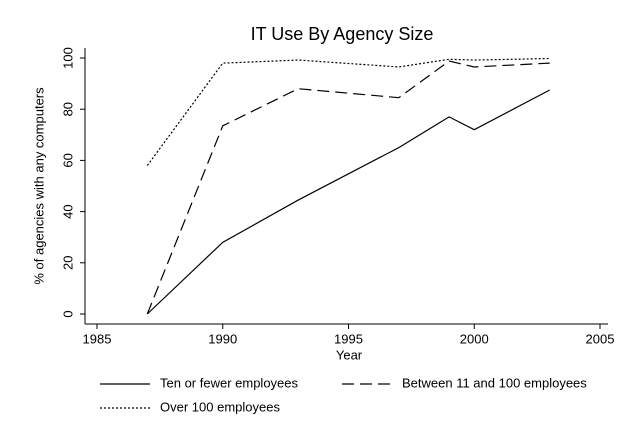 The height and width of the screenshot is (441, 621). What do you see at coordinates (67, 58) in the screenshot?
I see `y-tick-label: 100` at bounding box center [67, 58].